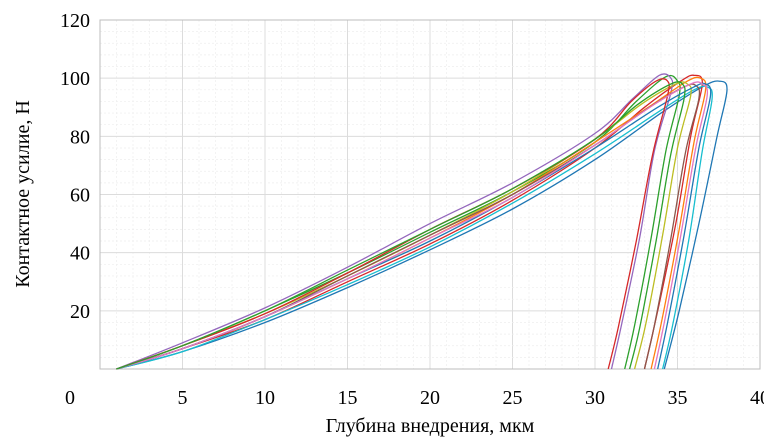 The height and width of the screenshot is (439, 764). What do you see at coordinates (75, 166) in the screenshot?
I see `y-tick-labels: 20 40 60 80 100 120` at bounding box center [75, 166].